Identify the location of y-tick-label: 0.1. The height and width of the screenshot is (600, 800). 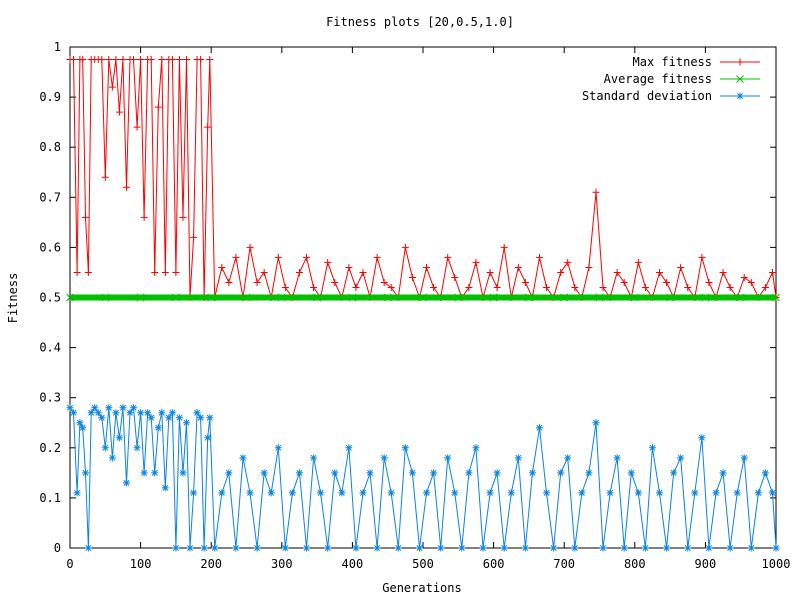
(50, 498).